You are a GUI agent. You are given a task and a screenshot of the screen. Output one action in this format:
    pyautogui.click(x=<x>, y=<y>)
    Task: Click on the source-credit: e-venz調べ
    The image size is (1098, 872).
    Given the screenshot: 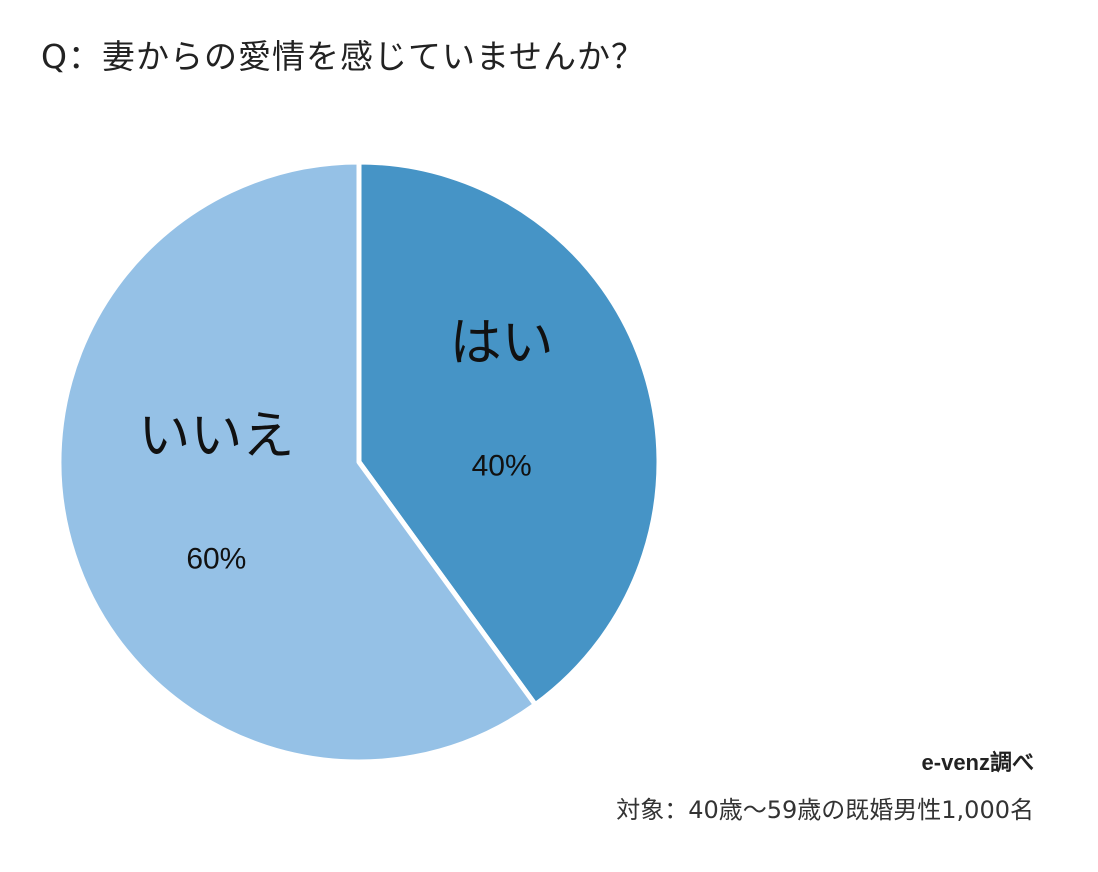 What is the action you would take?
    pyautogui.click(x=977, y=762)
    